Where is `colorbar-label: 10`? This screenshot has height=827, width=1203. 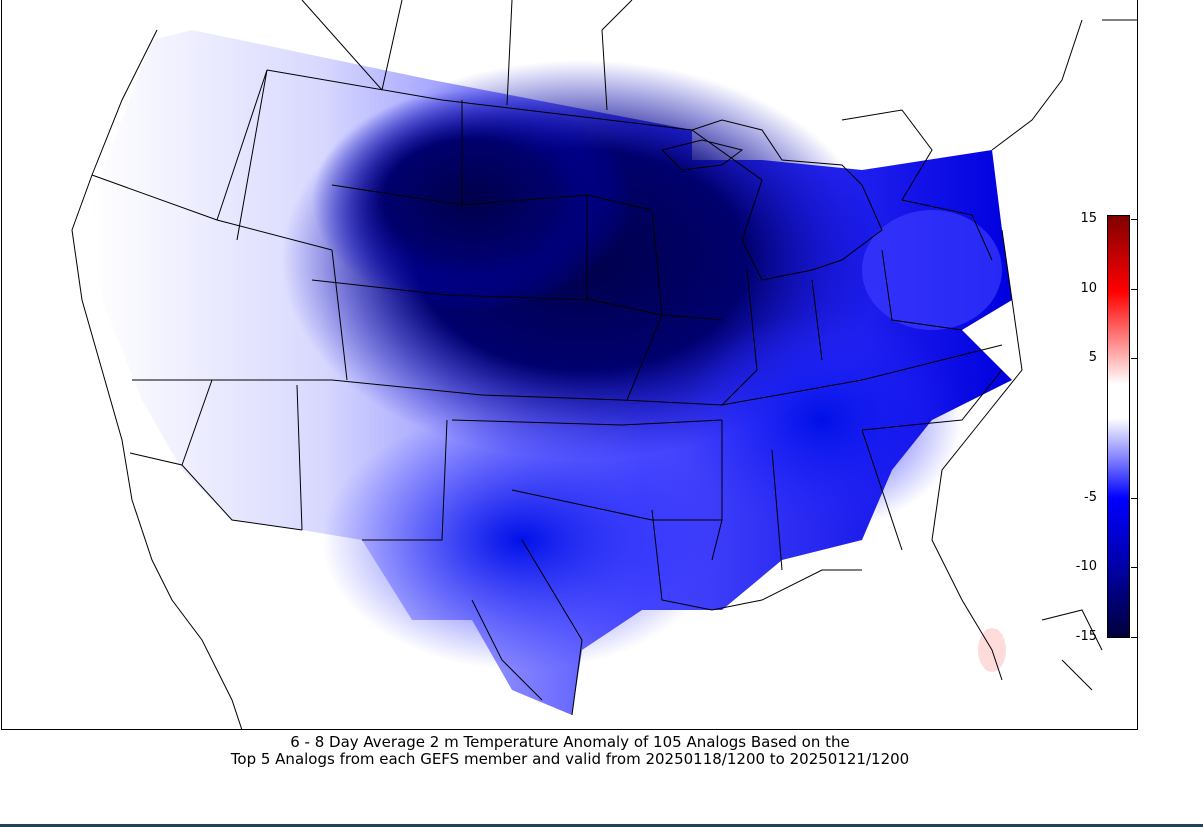 colorbar-label: 10 is located at coordinates (1088, 288).